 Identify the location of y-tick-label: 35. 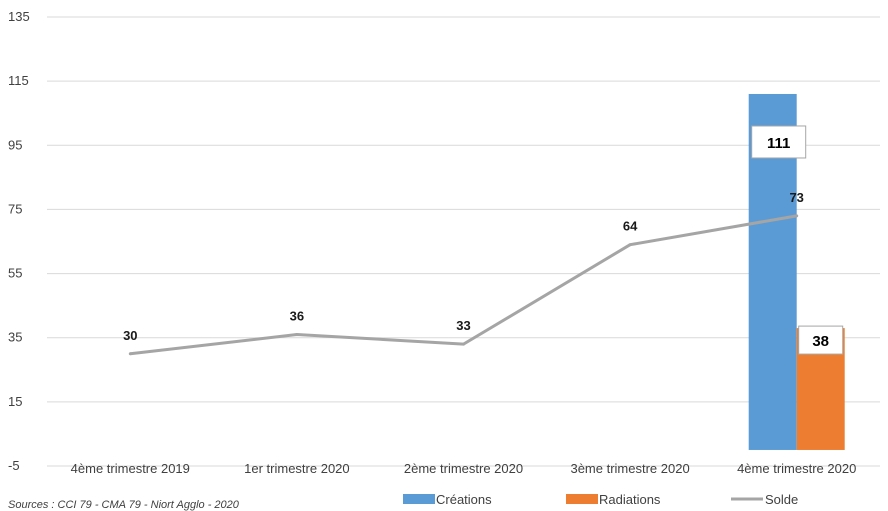
(15, 337).